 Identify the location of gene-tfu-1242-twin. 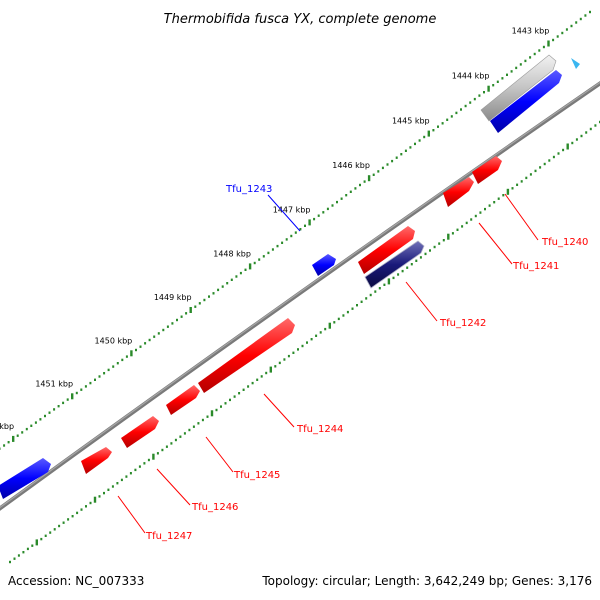
(394, 264).